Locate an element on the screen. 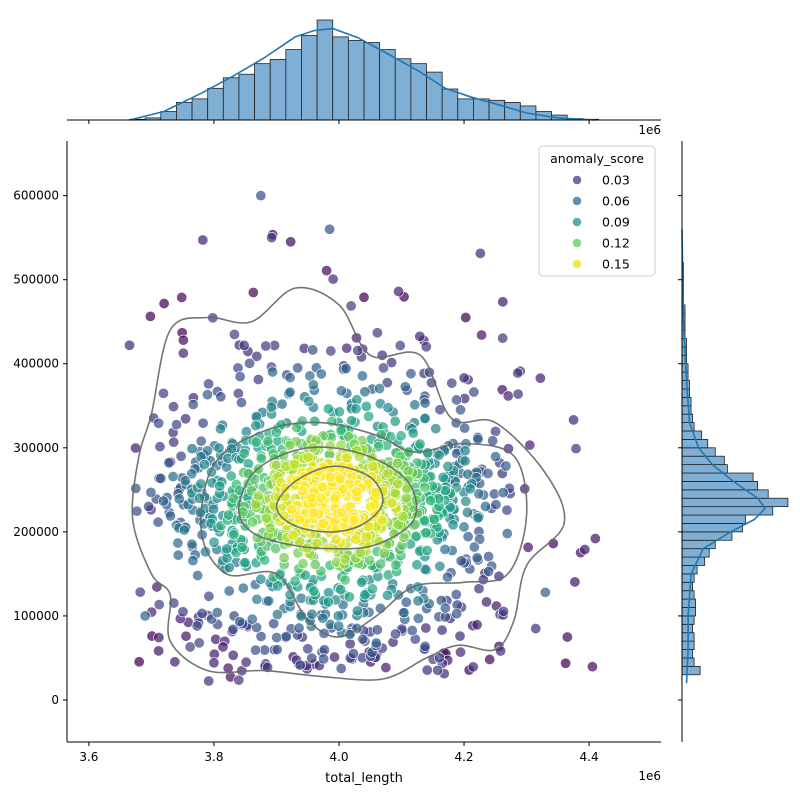 The width and height of the screenshot is (800, 804). x-offset-label: 1e6 is located at coordinates (649, 776).